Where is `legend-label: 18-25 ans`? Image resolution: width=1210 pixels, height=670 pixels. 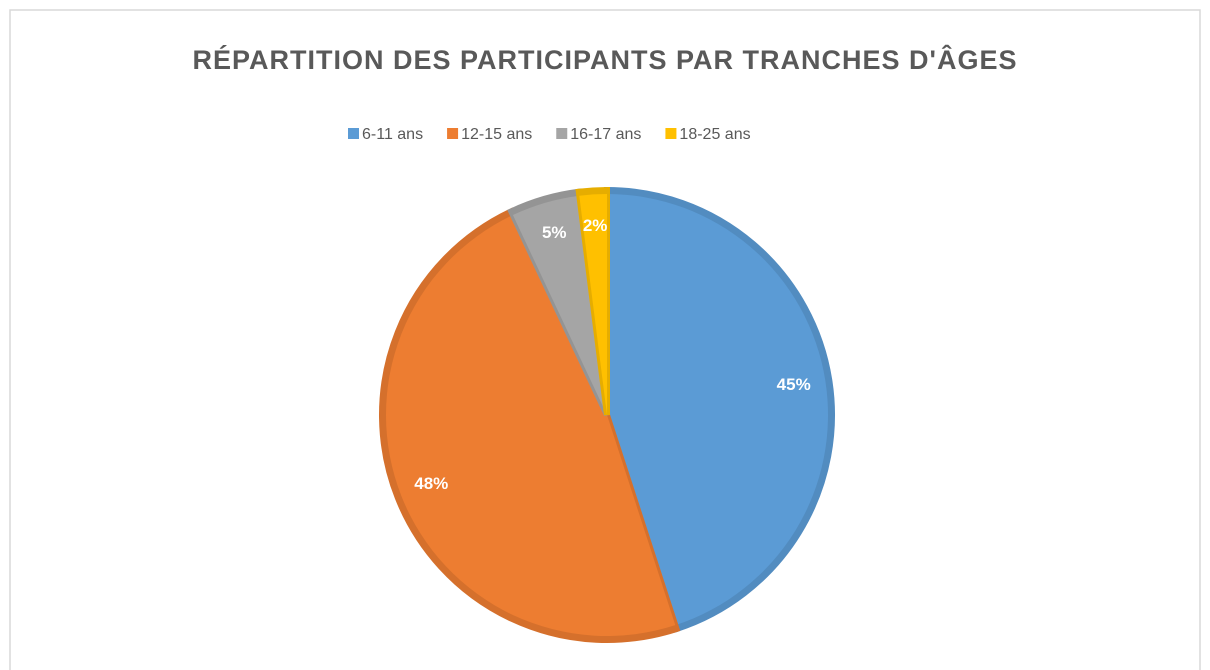
legend-label: 18-25 ans is located at coordinates (714, 134).